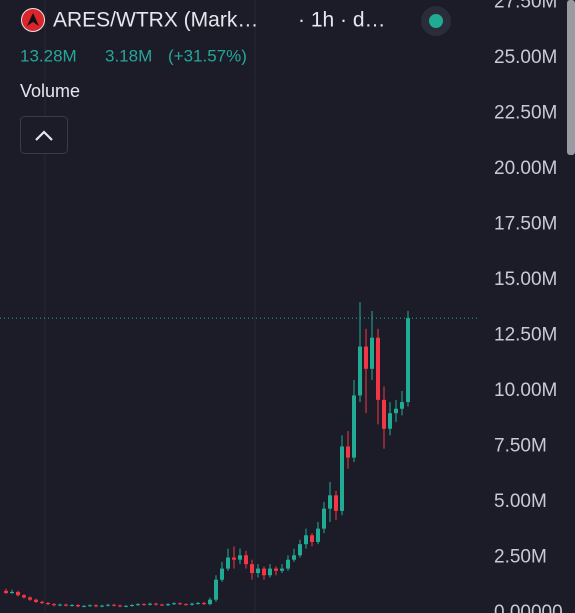 The image size is (575, 613). Describe the element at coordinates (525, 334) in the screenshot. I see `y-tick-label: 12.50M` at that location.